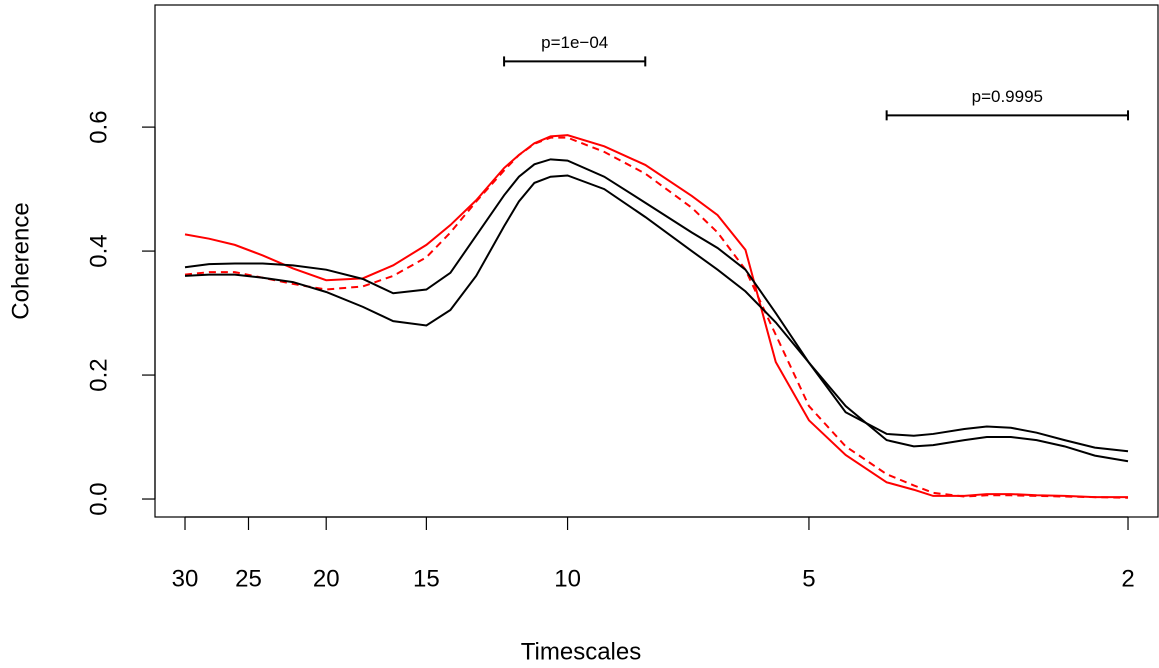  What do you see at coordinates (426, 578) in the screenshot?
I see `x-tick-label: 15` at bounding box center [426, 578].